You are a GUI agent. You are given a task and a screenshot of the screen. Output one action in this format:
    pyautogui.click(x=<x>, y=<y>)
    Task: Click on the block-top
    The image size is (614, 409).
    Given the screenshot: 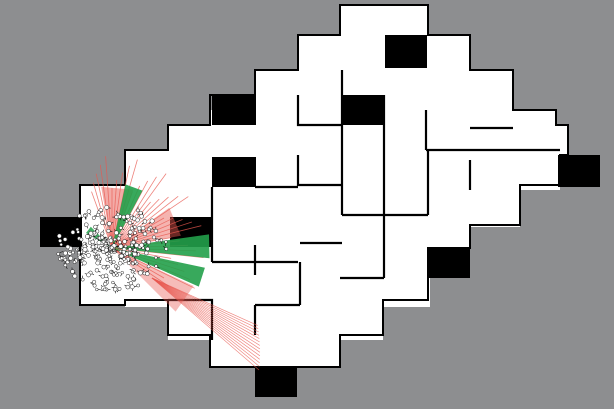 What is the action you would take?
    pyautogui.click(x=406, y=51)
    